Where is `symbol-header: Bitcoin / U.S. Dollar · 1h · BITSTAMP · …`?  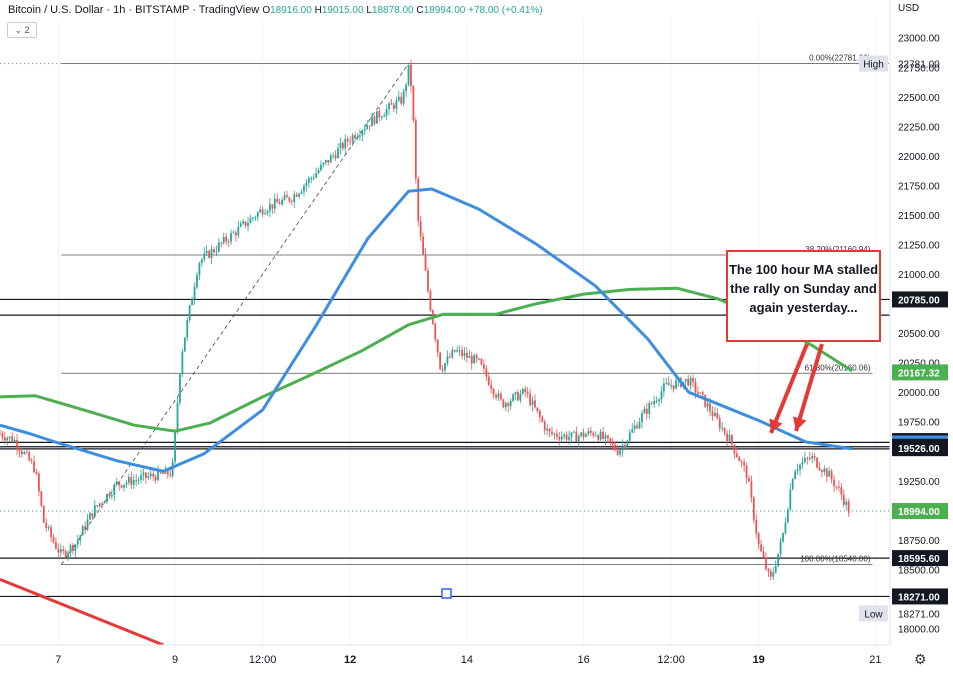 symbol-header: Bitcoin / U.S. Dollar · 1h · BITSTAMP · … is located at coordinates (275, 10).